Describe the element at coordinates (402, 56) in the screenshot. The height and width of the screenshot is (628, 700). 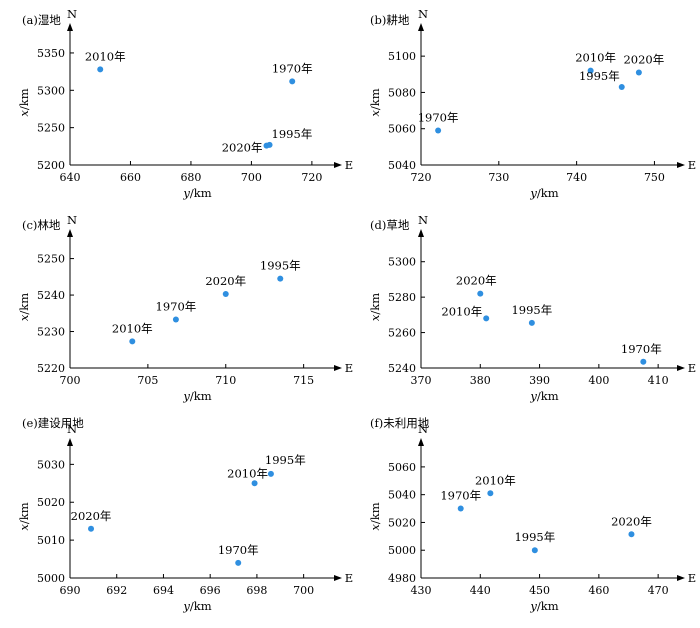
I see `y-tick-label: 5100` at that location.